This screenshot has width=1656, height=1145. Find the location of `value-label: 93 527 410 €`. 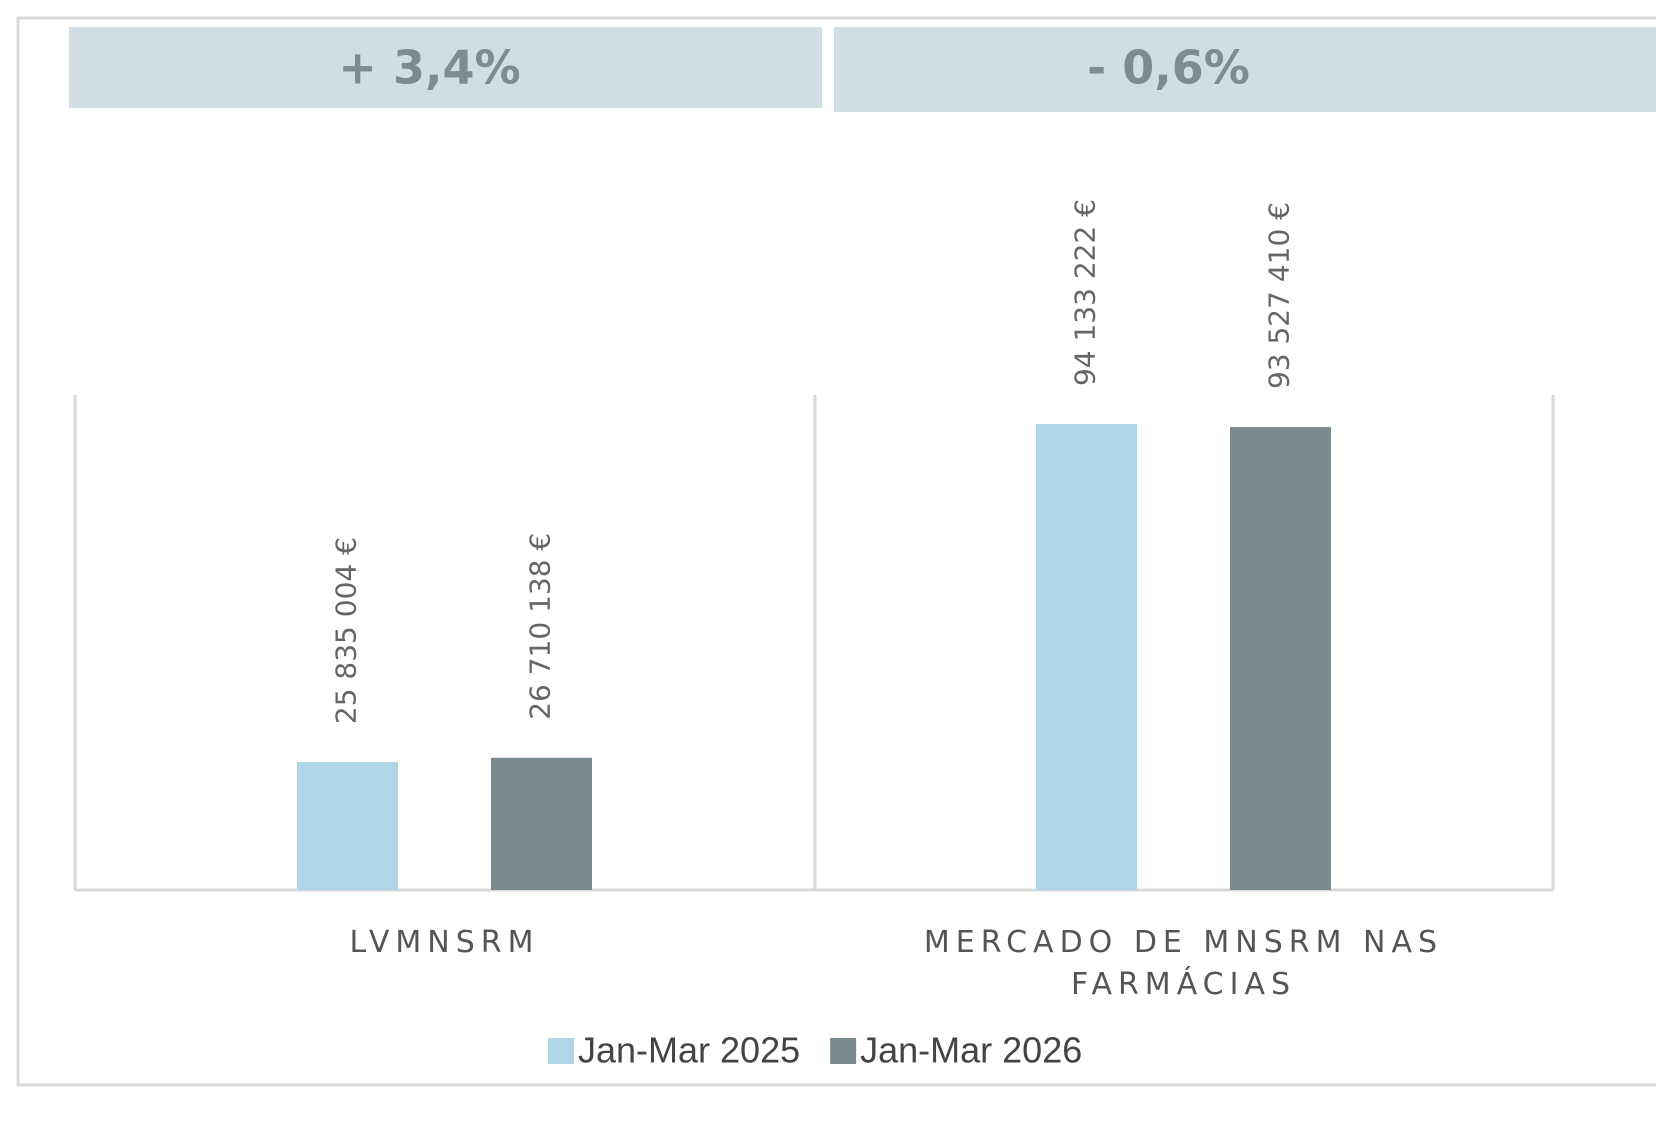

value-label: 93 527 410 € is located at coordinates (1279, 295).